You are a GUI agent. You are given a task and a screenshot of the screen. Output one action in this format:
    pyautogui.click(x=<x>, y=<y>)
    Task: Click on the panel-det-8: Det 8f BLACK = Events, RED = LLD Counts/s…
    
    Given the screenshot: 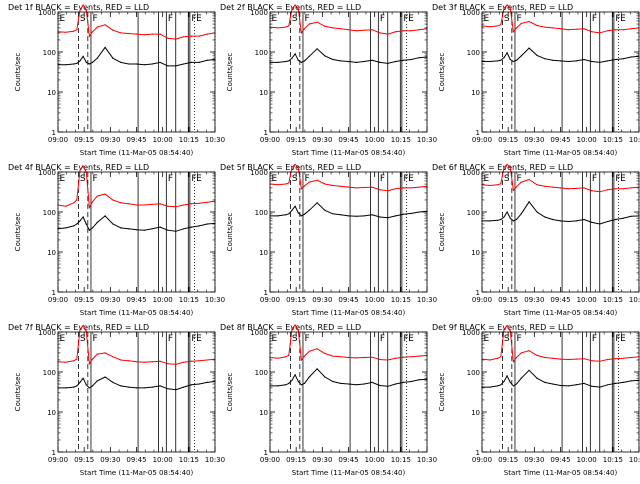 What is the action you would take?
    pyautogui.click(x=328, y=400)
    